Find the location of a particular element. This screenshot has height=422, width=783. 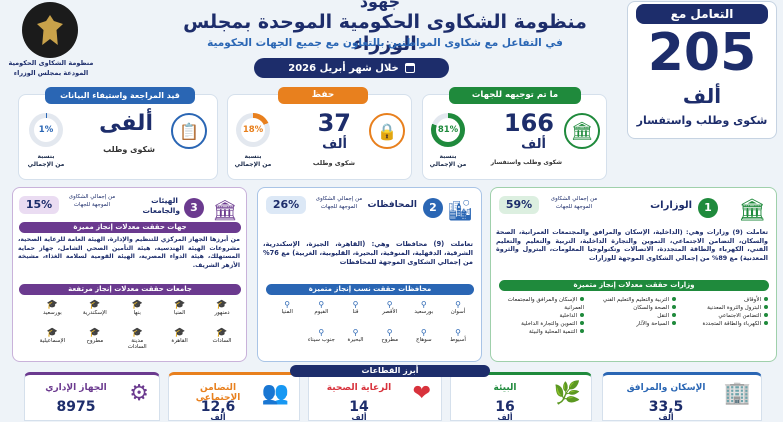

sector-name: البيئة is located at coordinates (505, 388).